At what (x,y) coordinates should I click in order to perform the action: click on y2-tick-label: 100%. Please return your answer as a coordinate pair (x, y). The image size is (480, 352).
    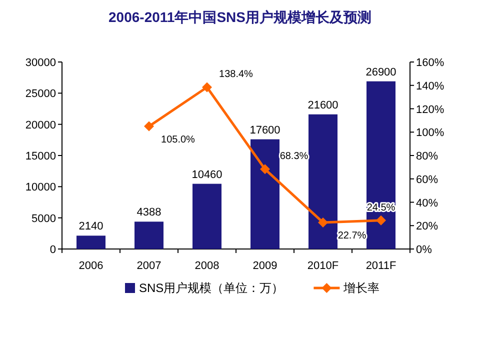
    Looking at the image, I should click on (430, 133).